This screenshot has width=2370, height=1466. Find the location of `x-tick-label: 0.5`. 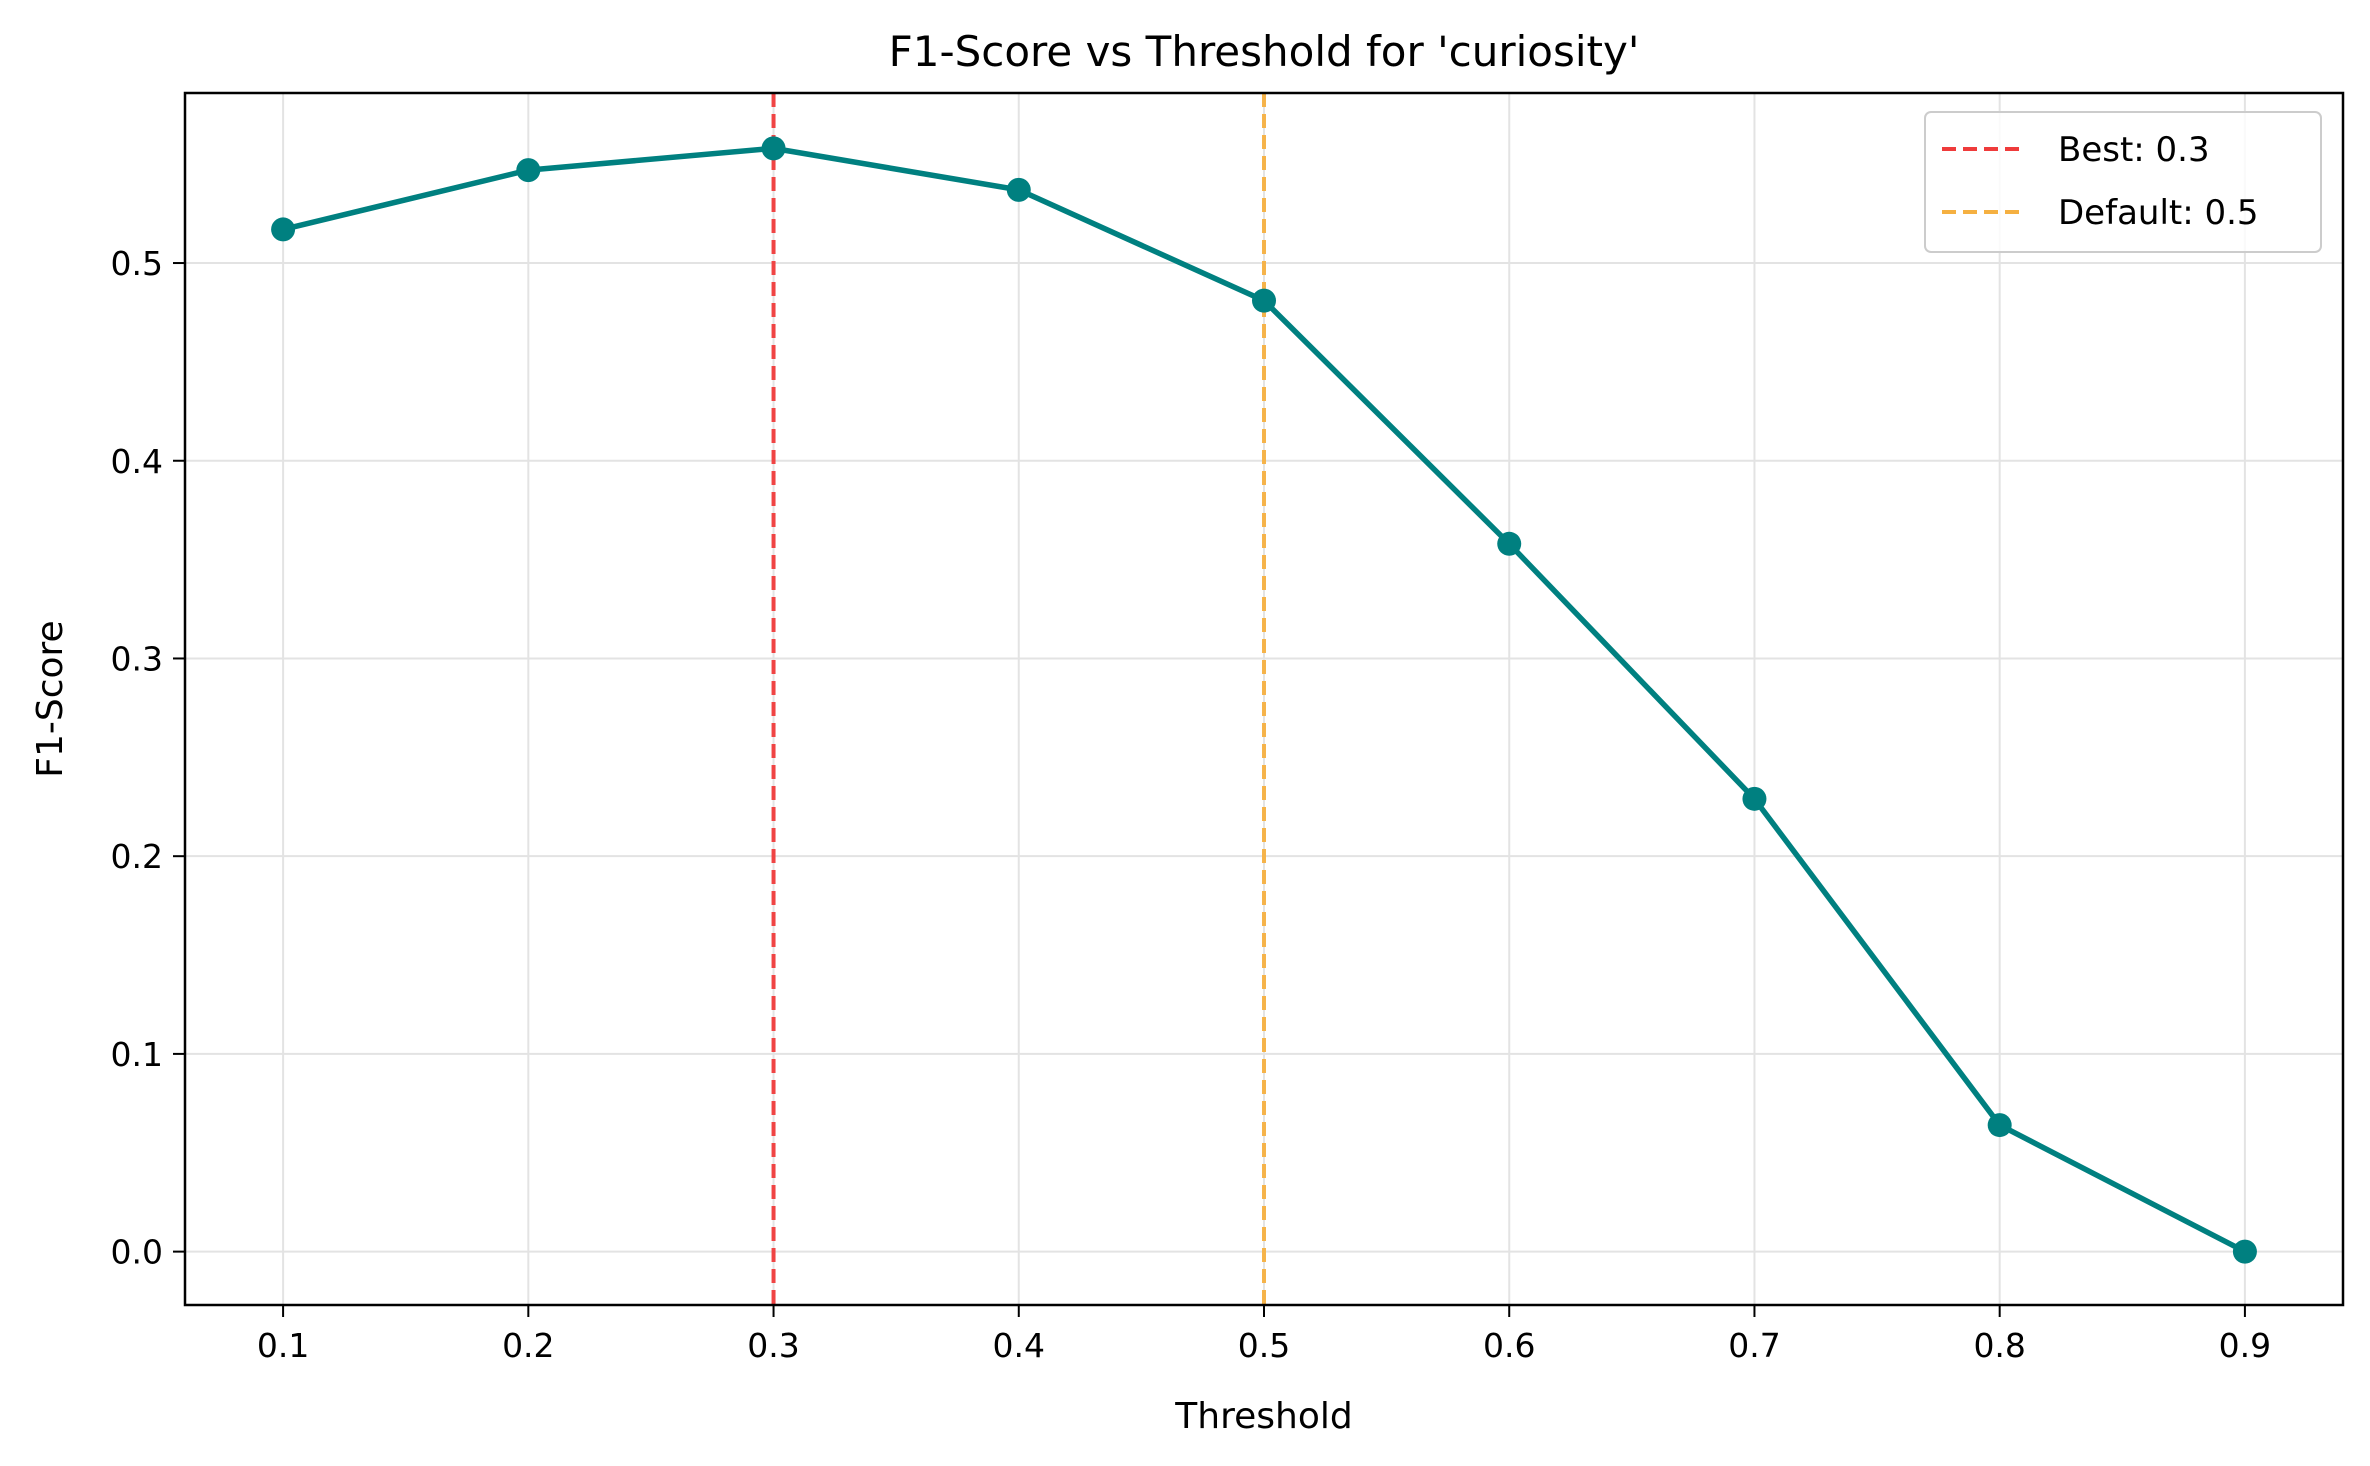

x-tick-label: 0.5 is located at coordinates (1264, 1345).